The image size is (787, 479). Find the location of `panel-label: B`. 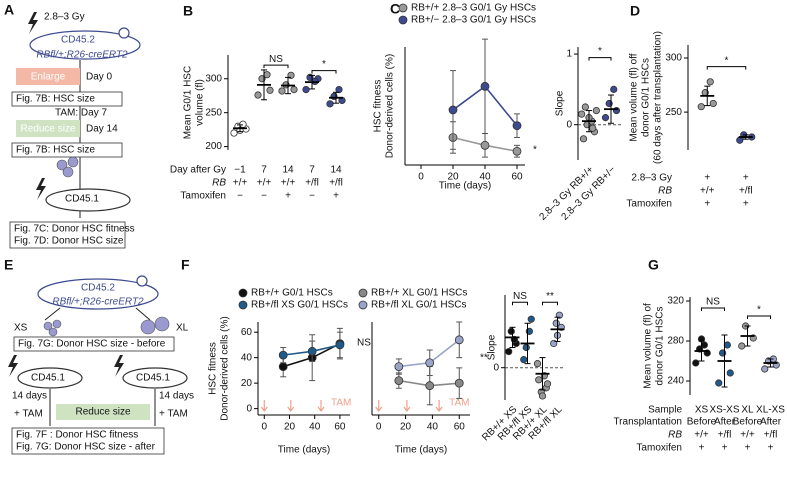

panel-label: B is located at coordinates (188, 11).